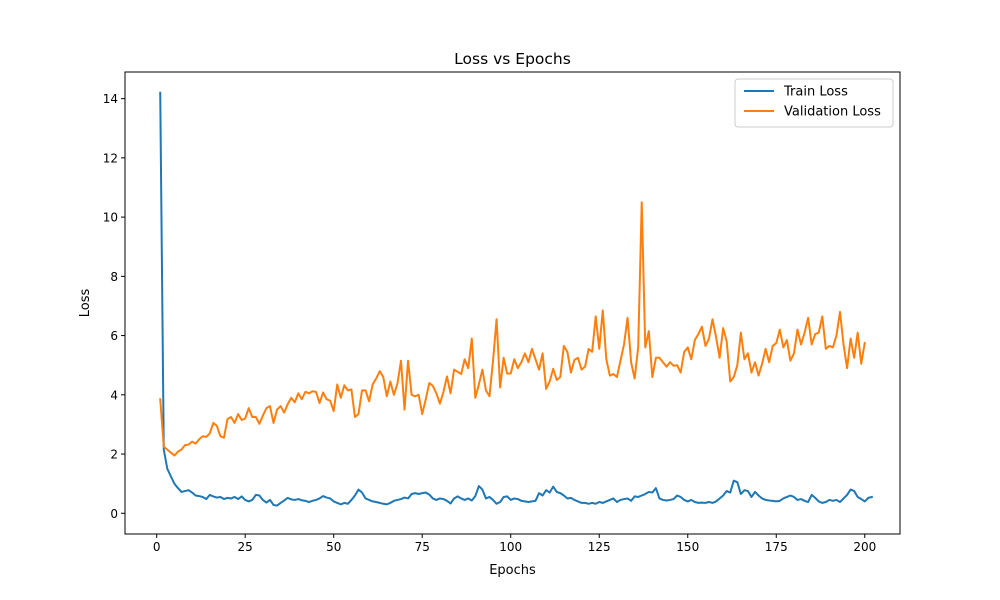 This screenshot has height=600, width=1000. Describe the element at coordinates (114, 455) in the screenshot. I see `y-tick-label: 2` at that location.